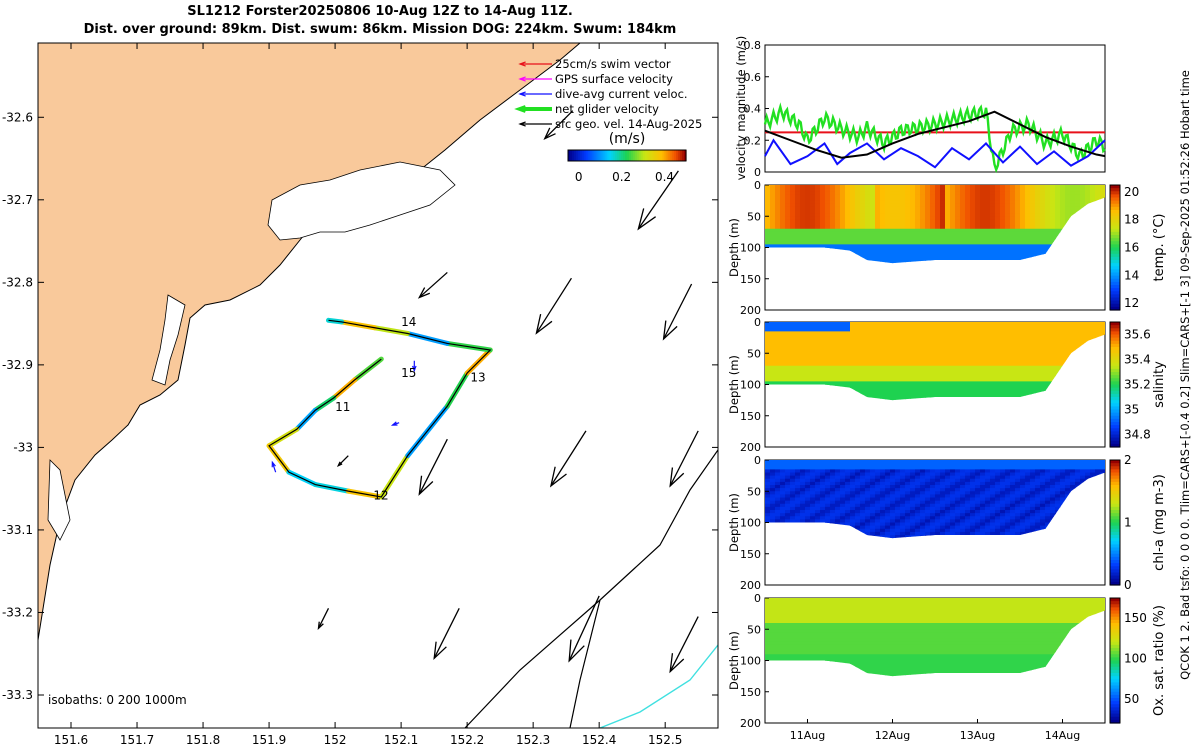  Describe the element at coordinates (17, 530) in the screenshot. I see `map-lat-tick-label: -33.1` at that location.